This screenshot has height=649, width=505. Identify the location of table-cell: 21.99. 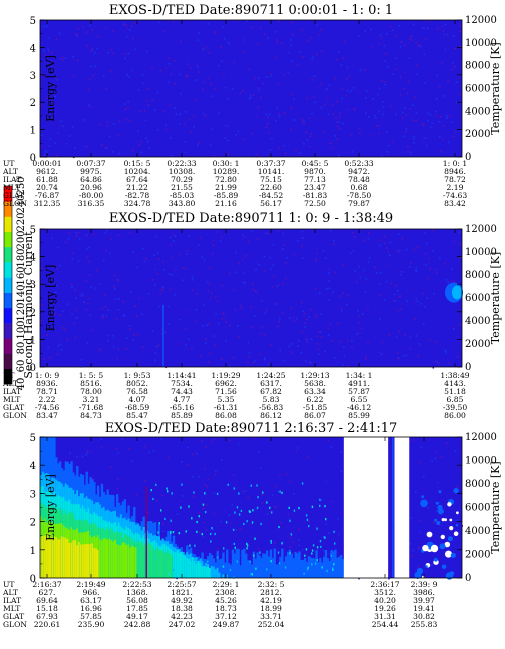
(226, 187).